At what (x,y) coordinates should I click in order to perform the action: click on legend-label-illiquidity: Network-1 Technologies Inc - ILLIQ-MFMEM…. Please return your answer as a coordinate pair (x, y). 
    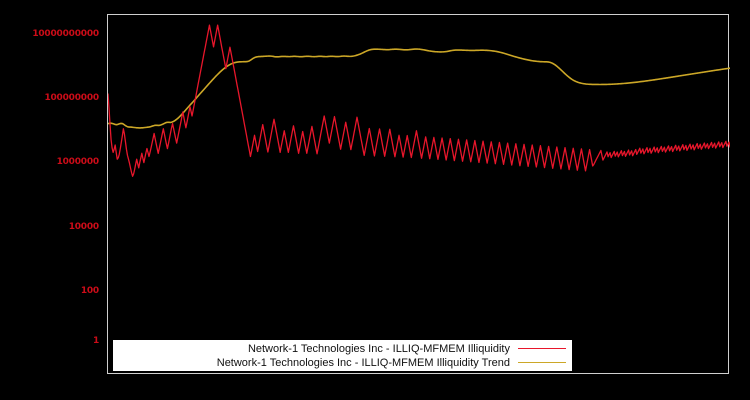
    Looking at the image, I should click on (378, 348).